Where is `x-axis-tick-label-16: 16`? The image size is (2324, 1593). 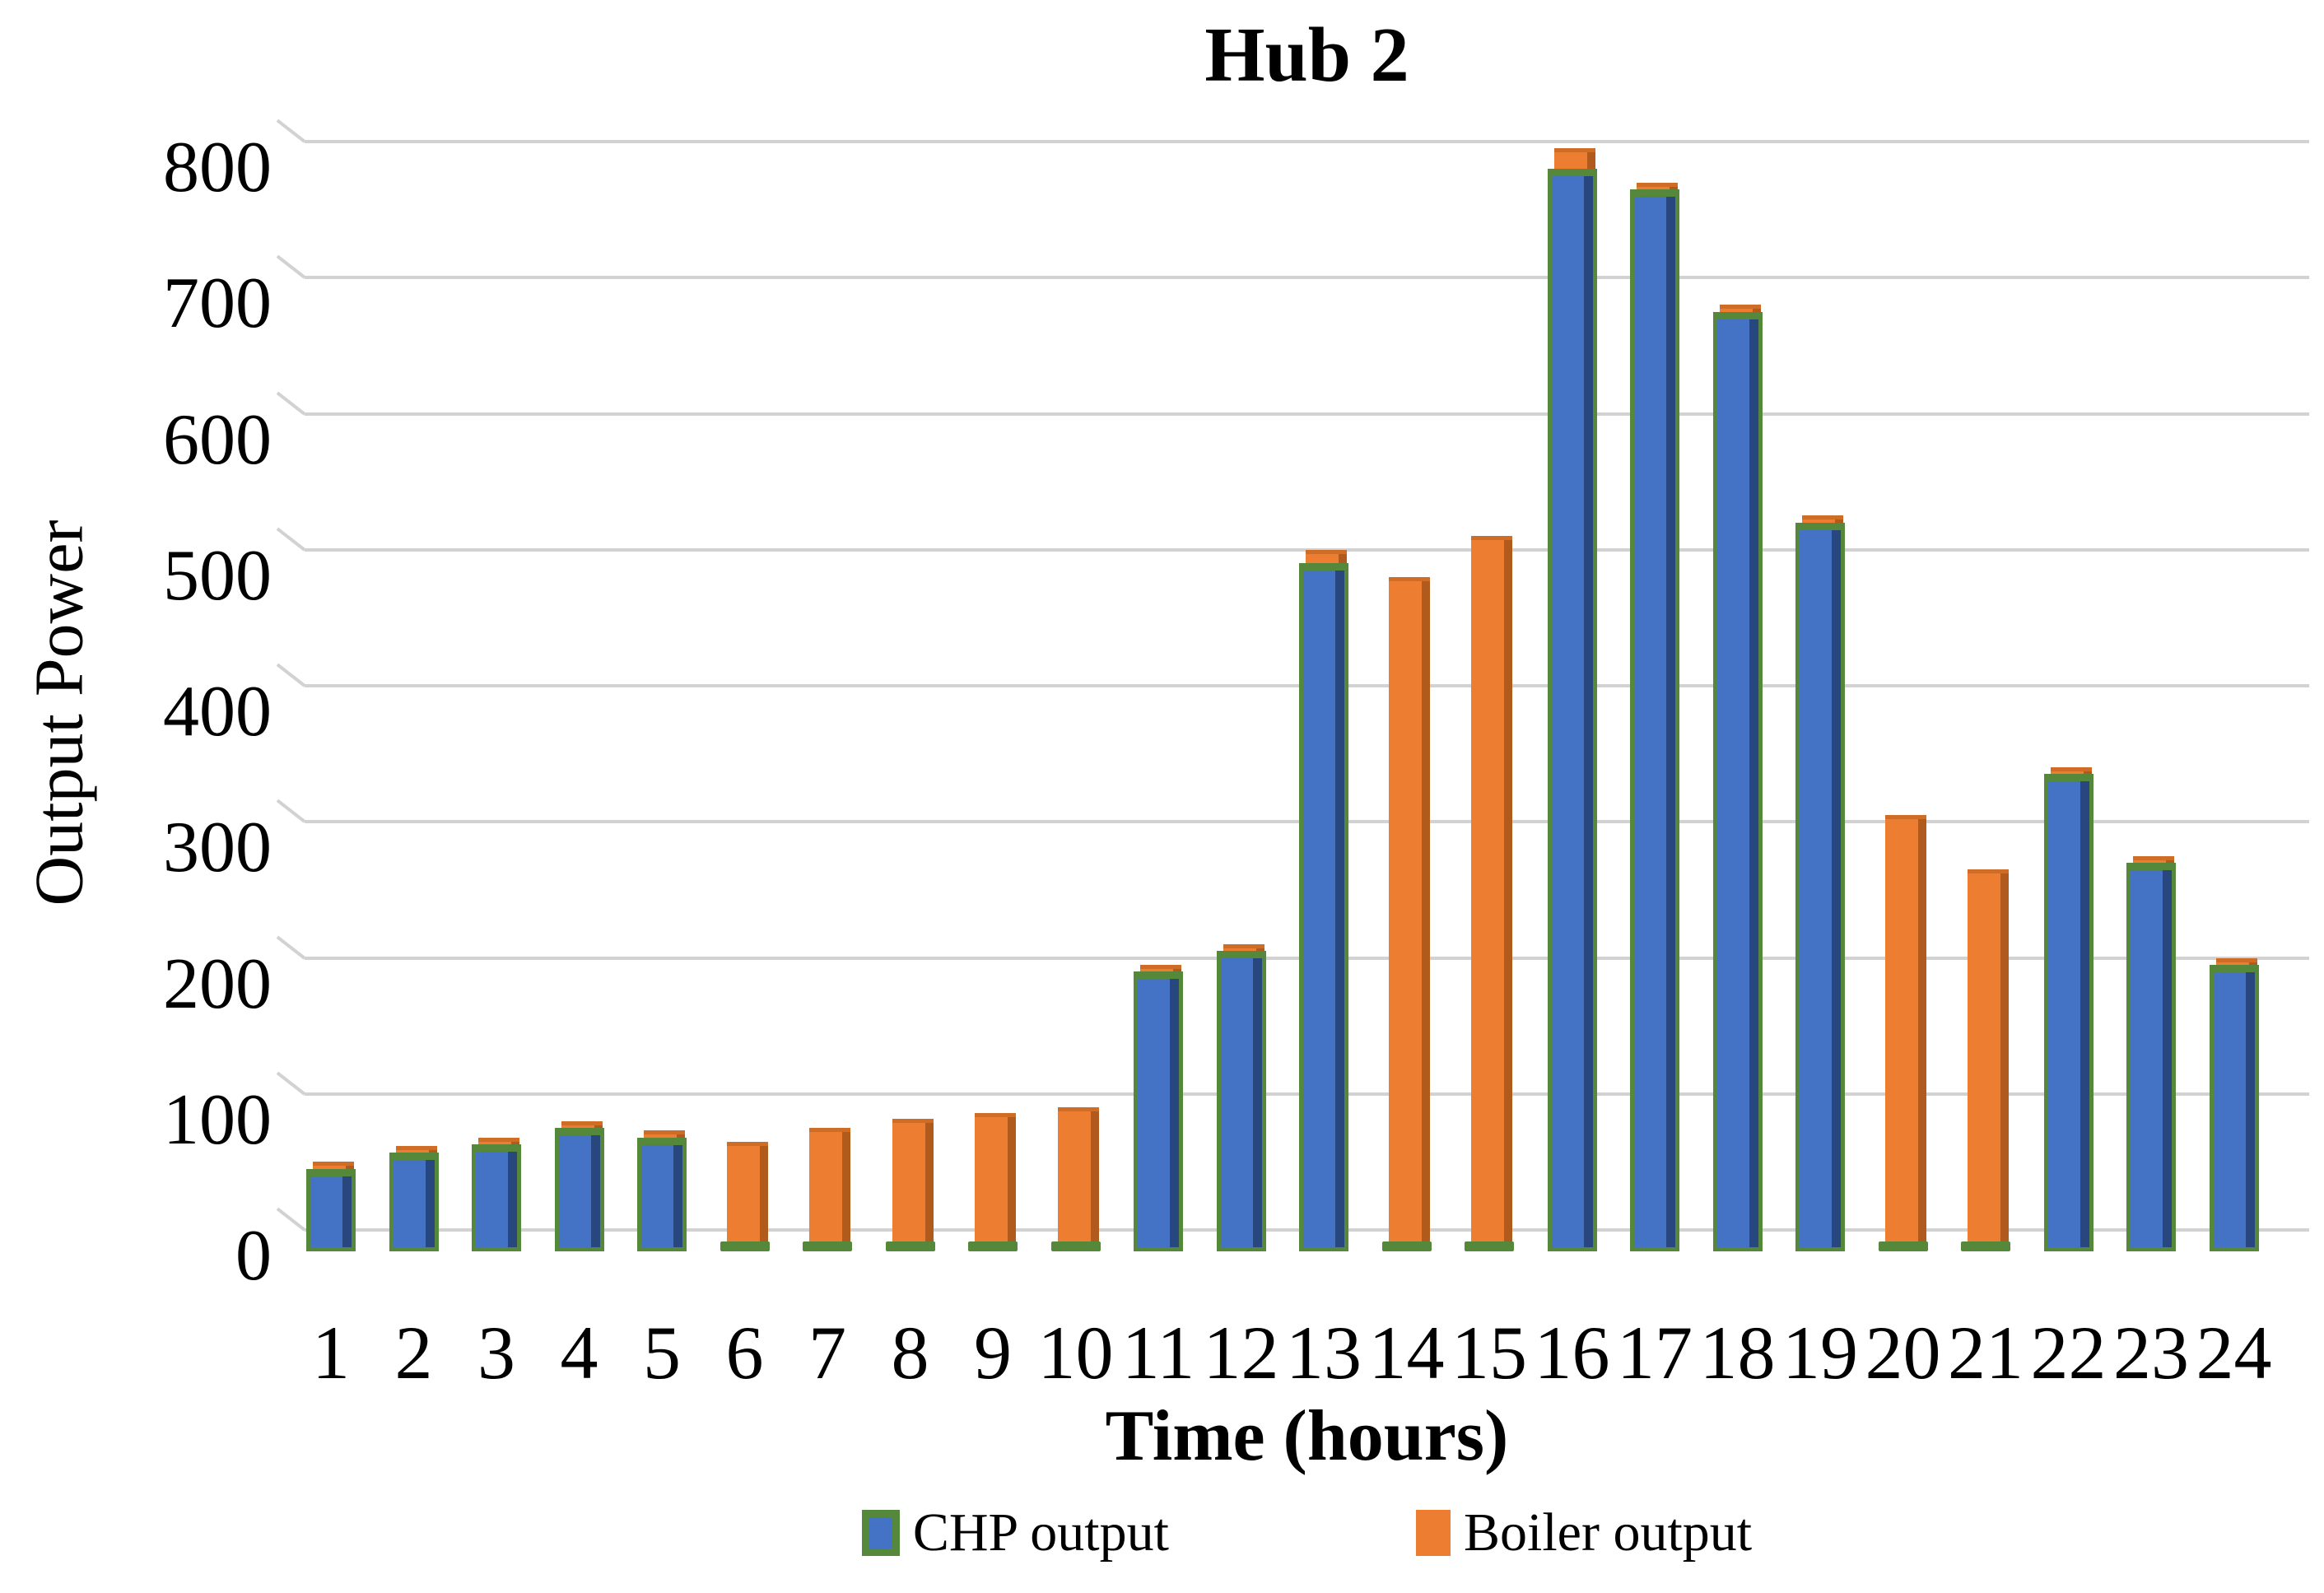
x-axis-tick-label-16: 16 is located at coordinates (1572, 1353).